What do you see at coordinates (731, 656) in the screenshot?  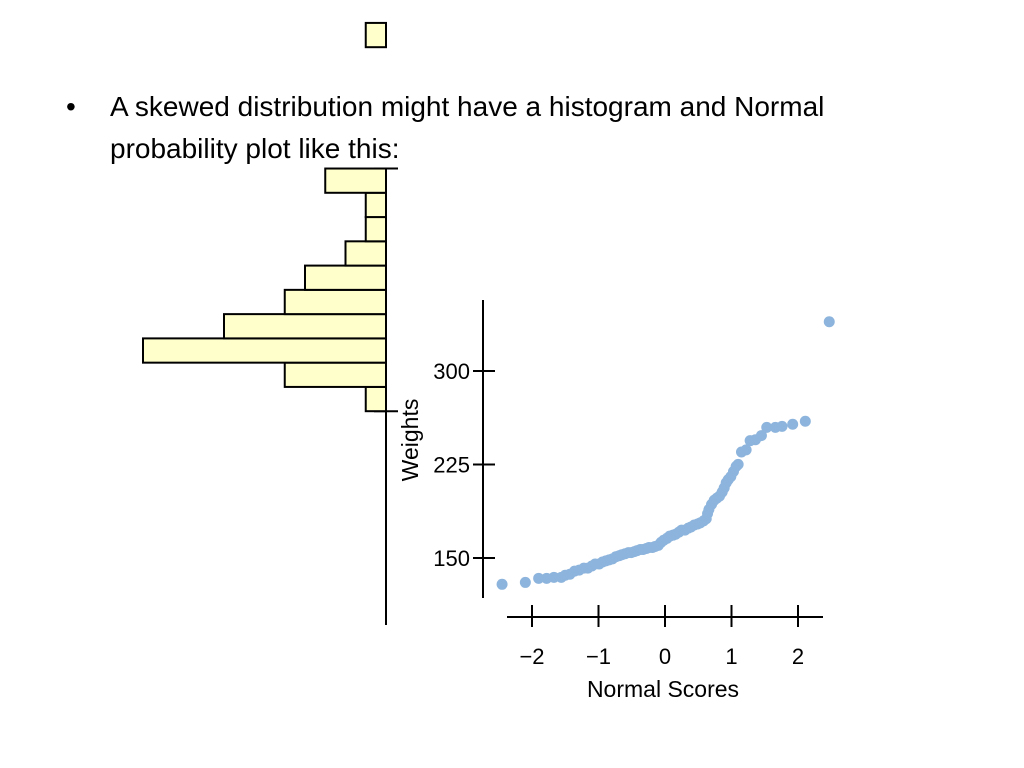 I see `x-tick-label-3: 1` at bounding box center [731, 656].